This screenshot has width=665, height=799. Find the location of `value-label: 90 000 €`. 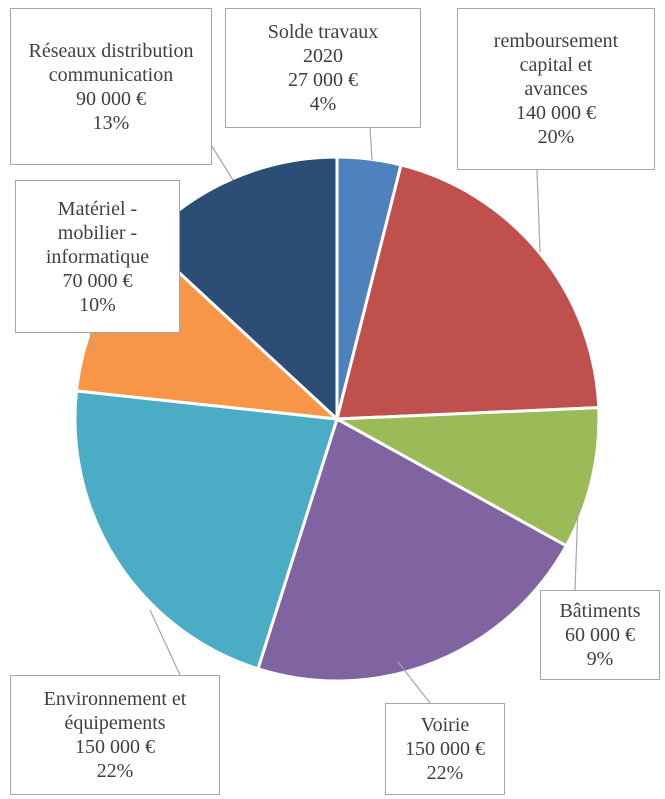

value-label: 90 000 € is located at coordinates (111, 98).